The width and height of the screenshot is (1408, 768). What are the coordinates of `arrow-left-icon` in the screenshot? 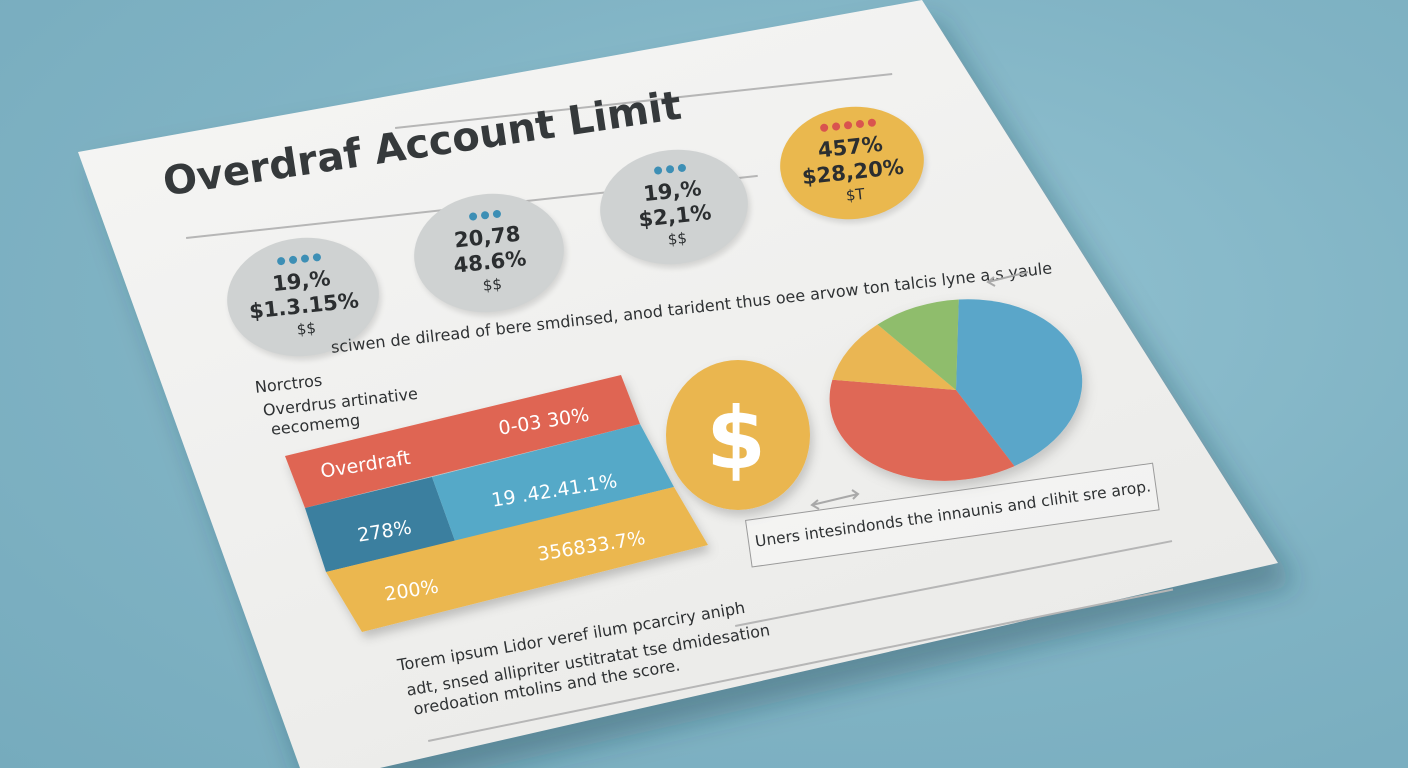 It's located at (1007, 279).